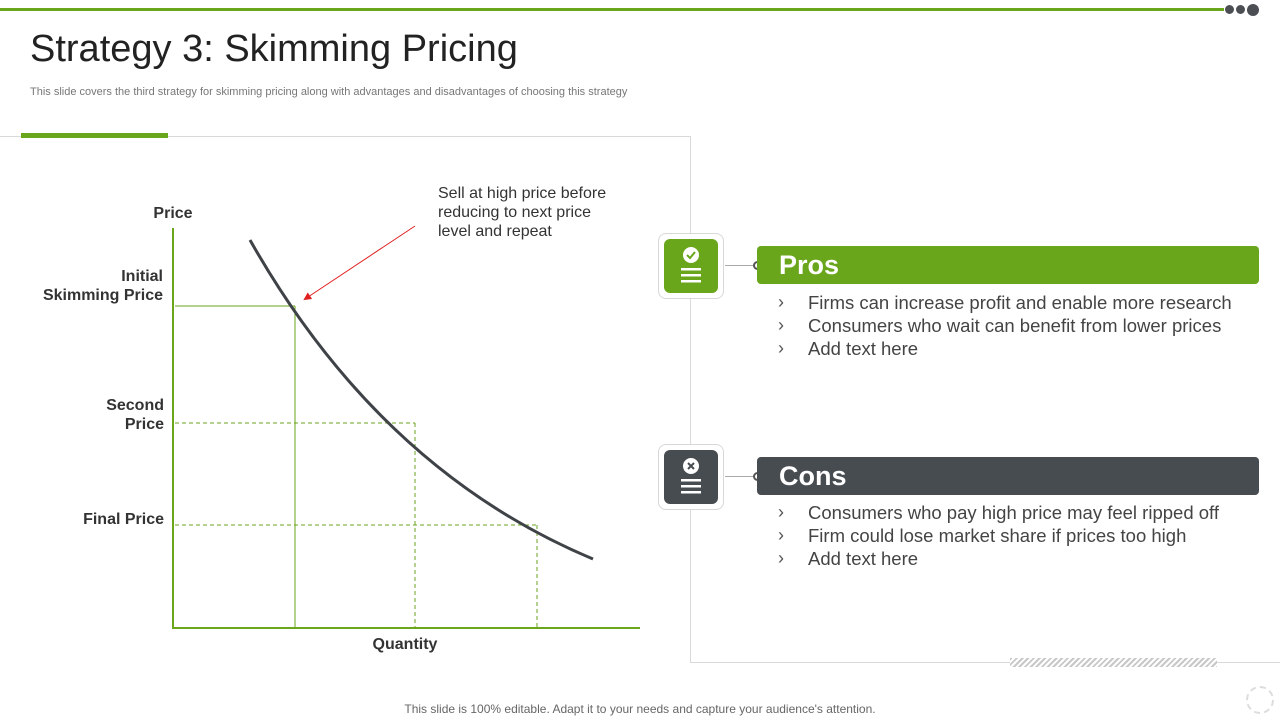 Image resolution: width=1280 pixels, height=720 pixels. Describe the element at coordinates (135, 415) in the screenshot. I see `second-price-label: Second Price` at that location.